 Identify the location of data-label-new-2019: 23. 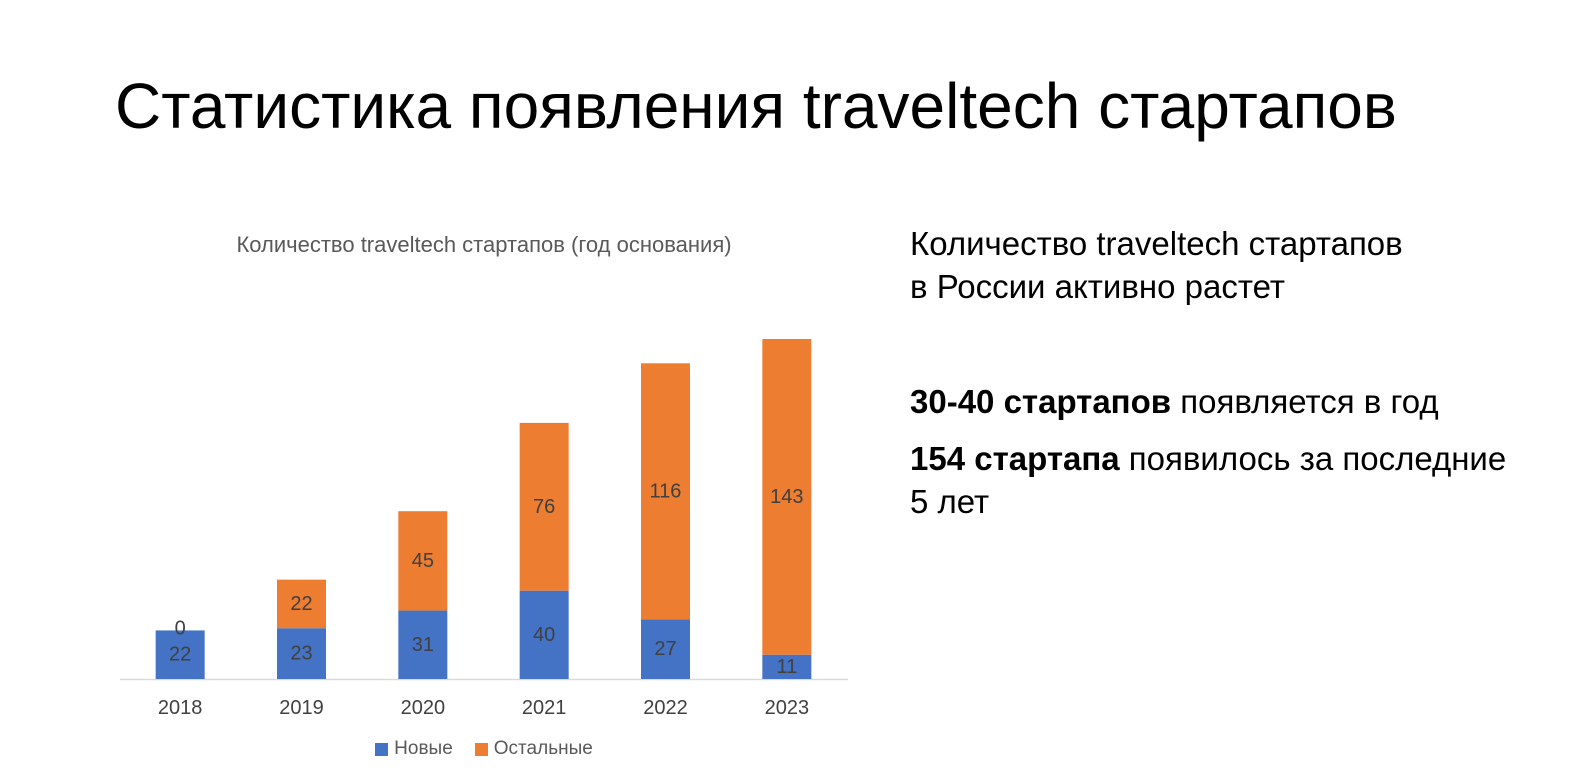
(301, 654).